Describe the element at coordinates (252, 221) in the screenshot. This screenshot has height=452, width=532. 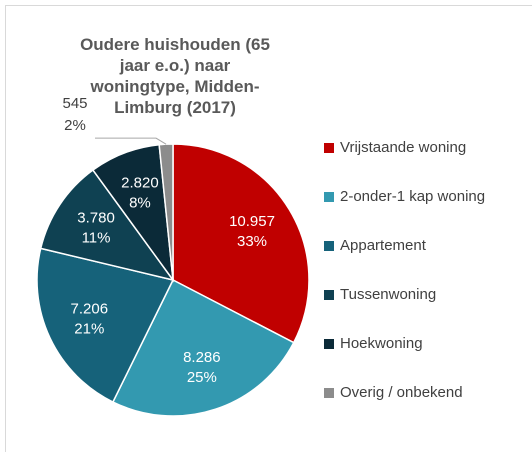
I see `data-label: 10.957` at that location.